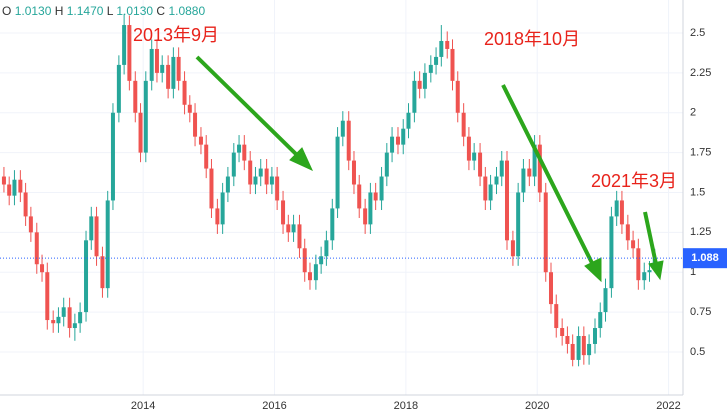  Describe the element at coordinates (406, 406) in the screenshot. I see `x-tick-label: 2018` at that location.